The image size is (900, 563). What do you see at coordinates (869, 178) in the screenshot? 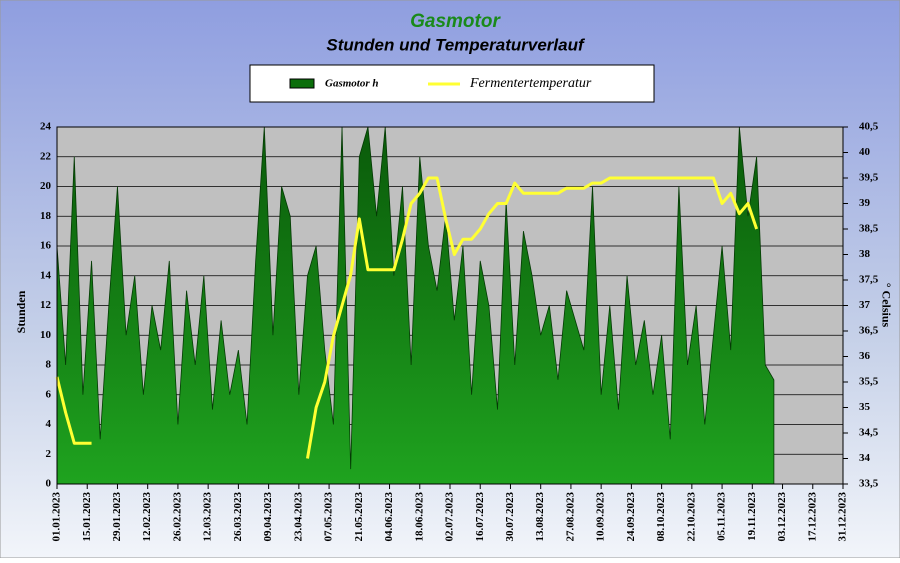
I see `y2-tick-label: 39,5` at bounding box center [869, 178].